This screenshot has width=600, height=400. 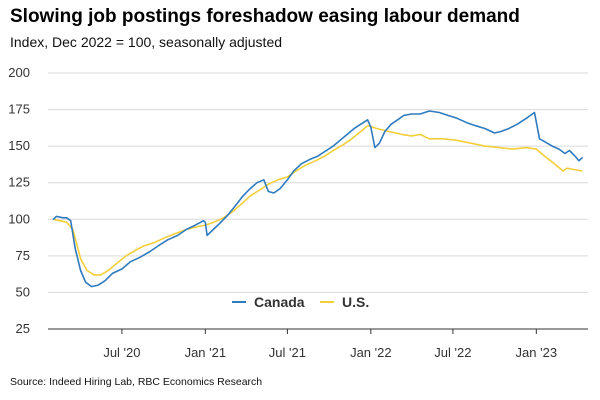 I want to click on y-tick-label: 125, so click(x=19, y=182).